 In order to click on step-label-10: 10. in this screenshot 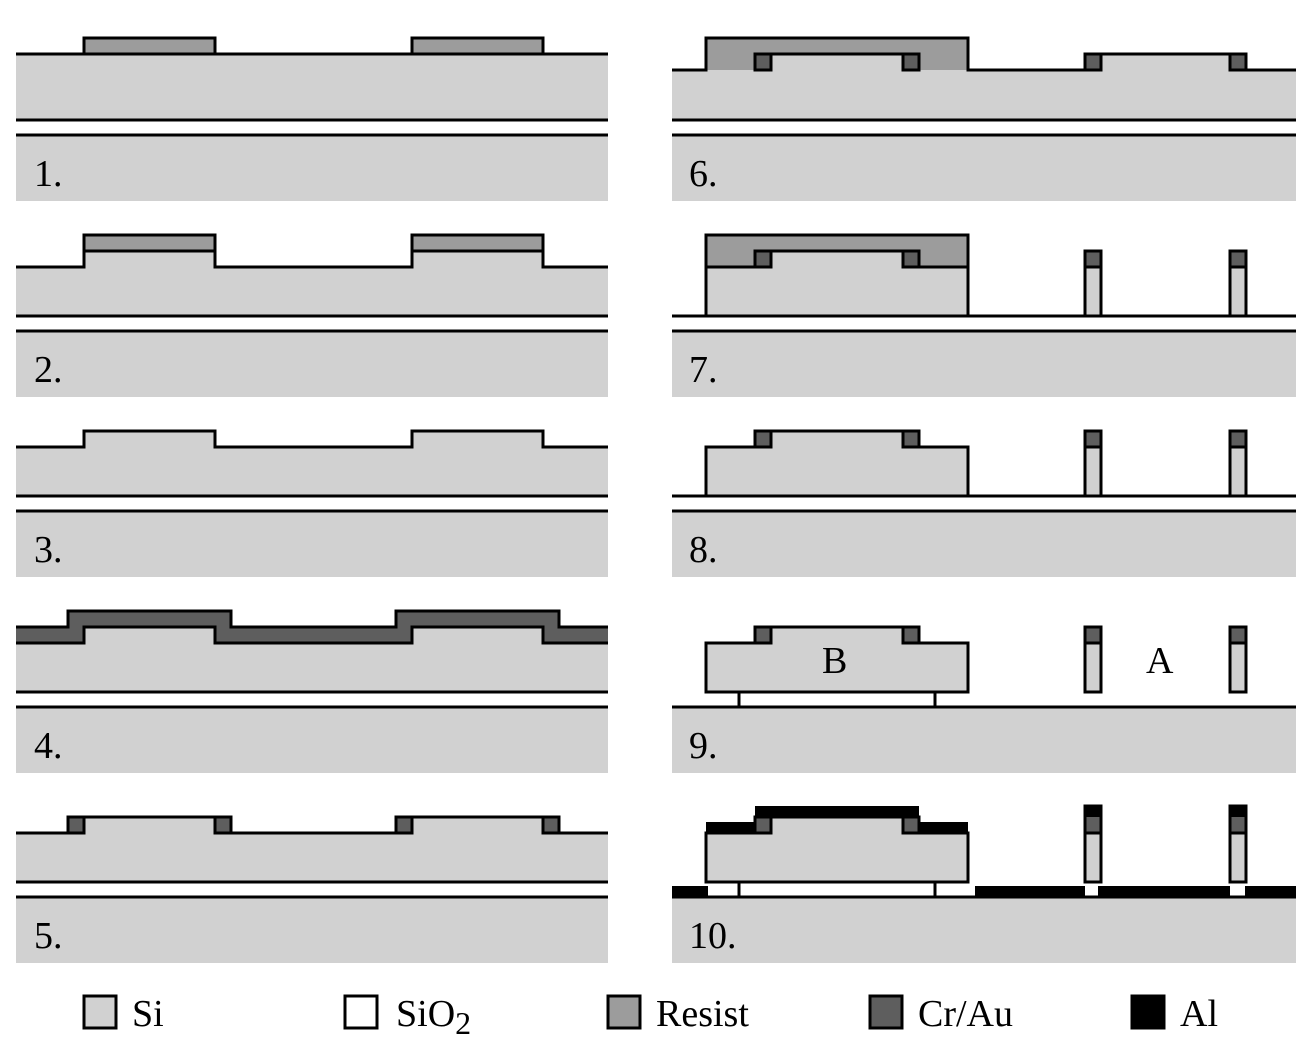, I will do `click(713, 936)`.